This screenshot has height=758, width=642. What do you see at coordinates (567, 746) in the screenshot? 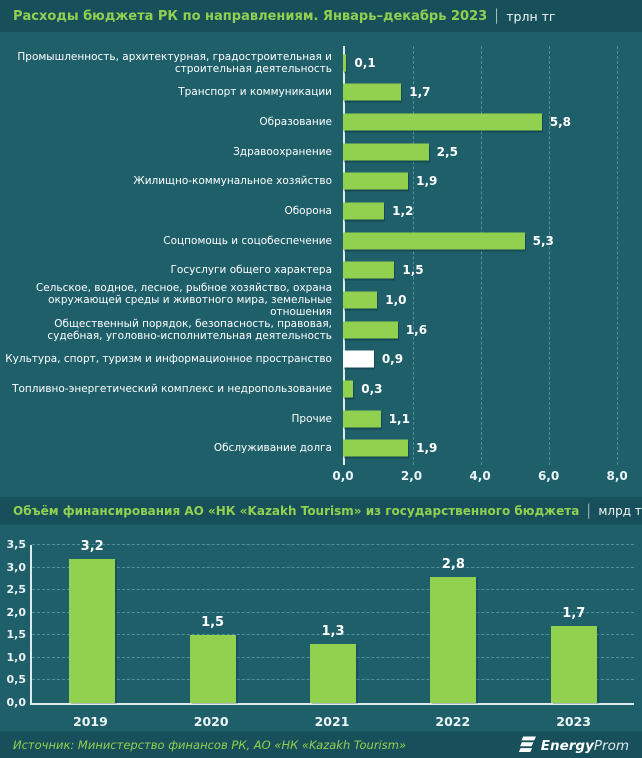
I see `logo-energy-text: Energy` at bounding box center [567, 746].